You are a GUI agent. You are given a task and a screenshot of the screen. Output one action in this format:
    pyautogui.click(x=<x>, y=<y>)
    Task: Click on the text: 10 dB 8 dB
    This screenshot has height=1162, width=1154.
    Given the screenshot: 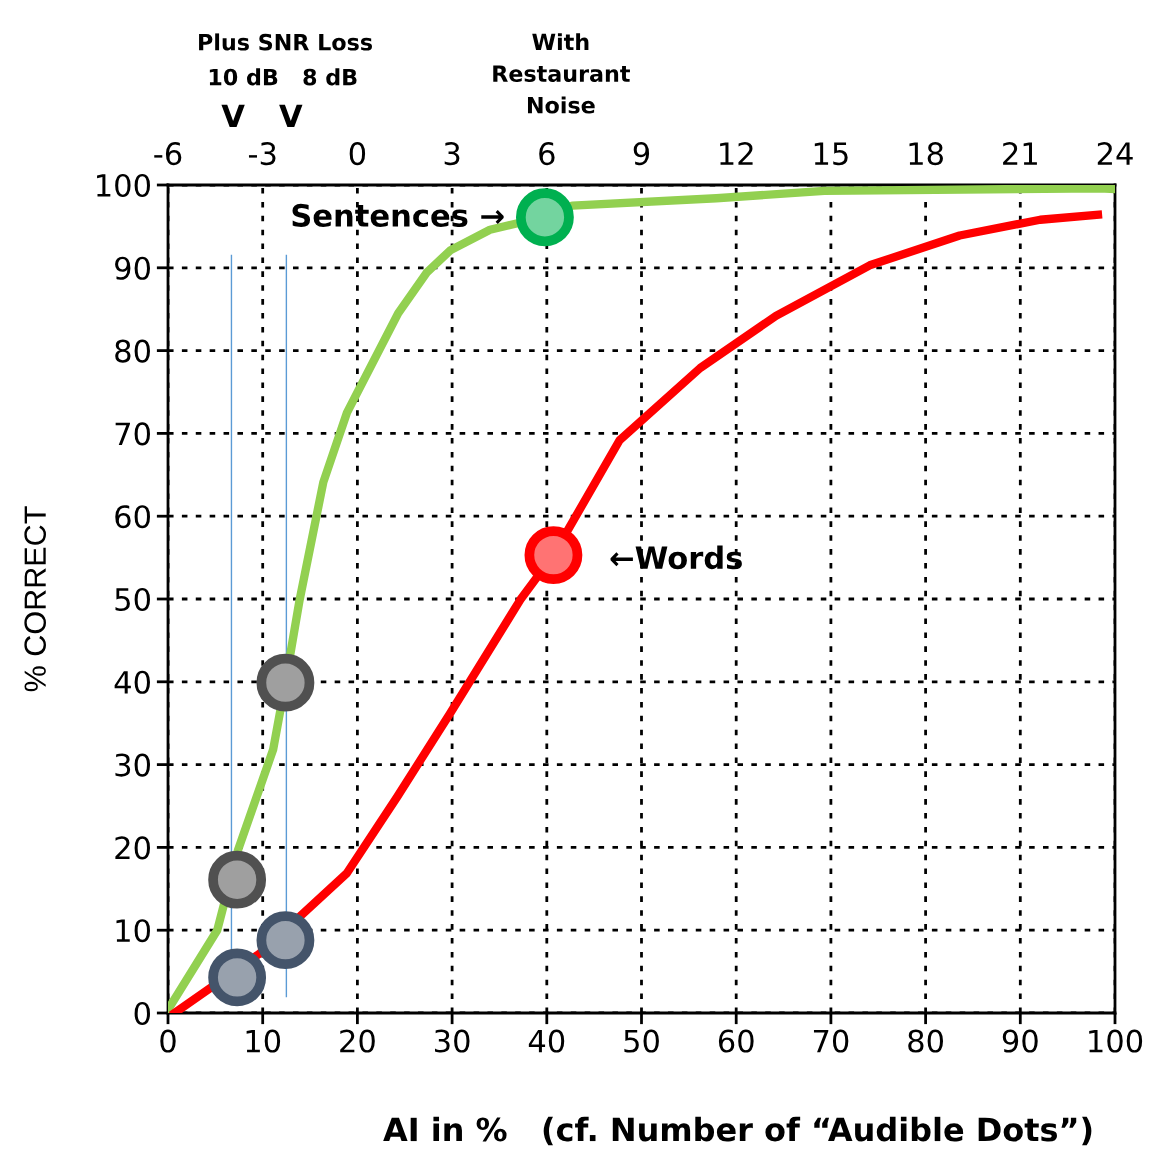 What is the action you would take?
    pyautogui.click(x=283, y=77)
    